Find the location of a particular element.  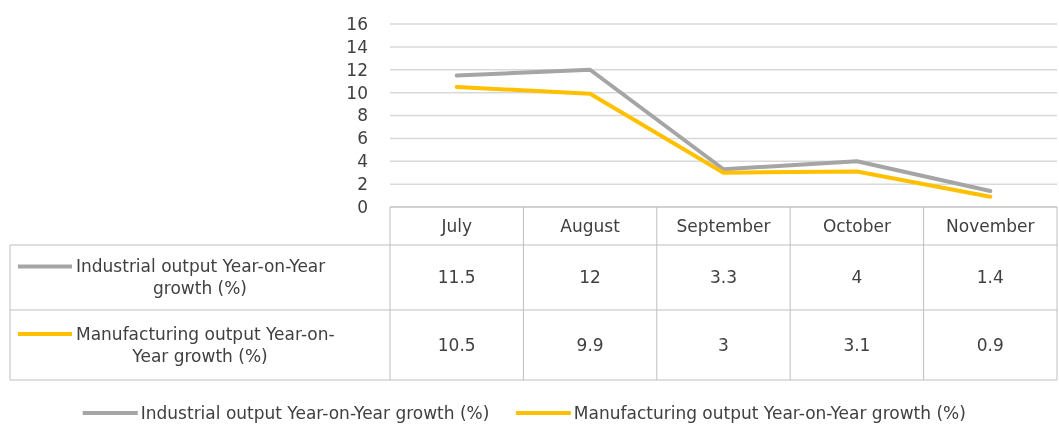

y-tick-label: 16 is located at coordinates (357, 23).